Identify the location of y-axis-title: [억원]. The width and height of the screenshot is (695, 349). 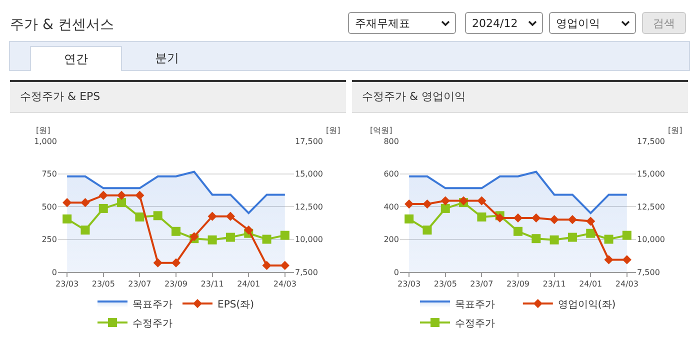
(381, 130).